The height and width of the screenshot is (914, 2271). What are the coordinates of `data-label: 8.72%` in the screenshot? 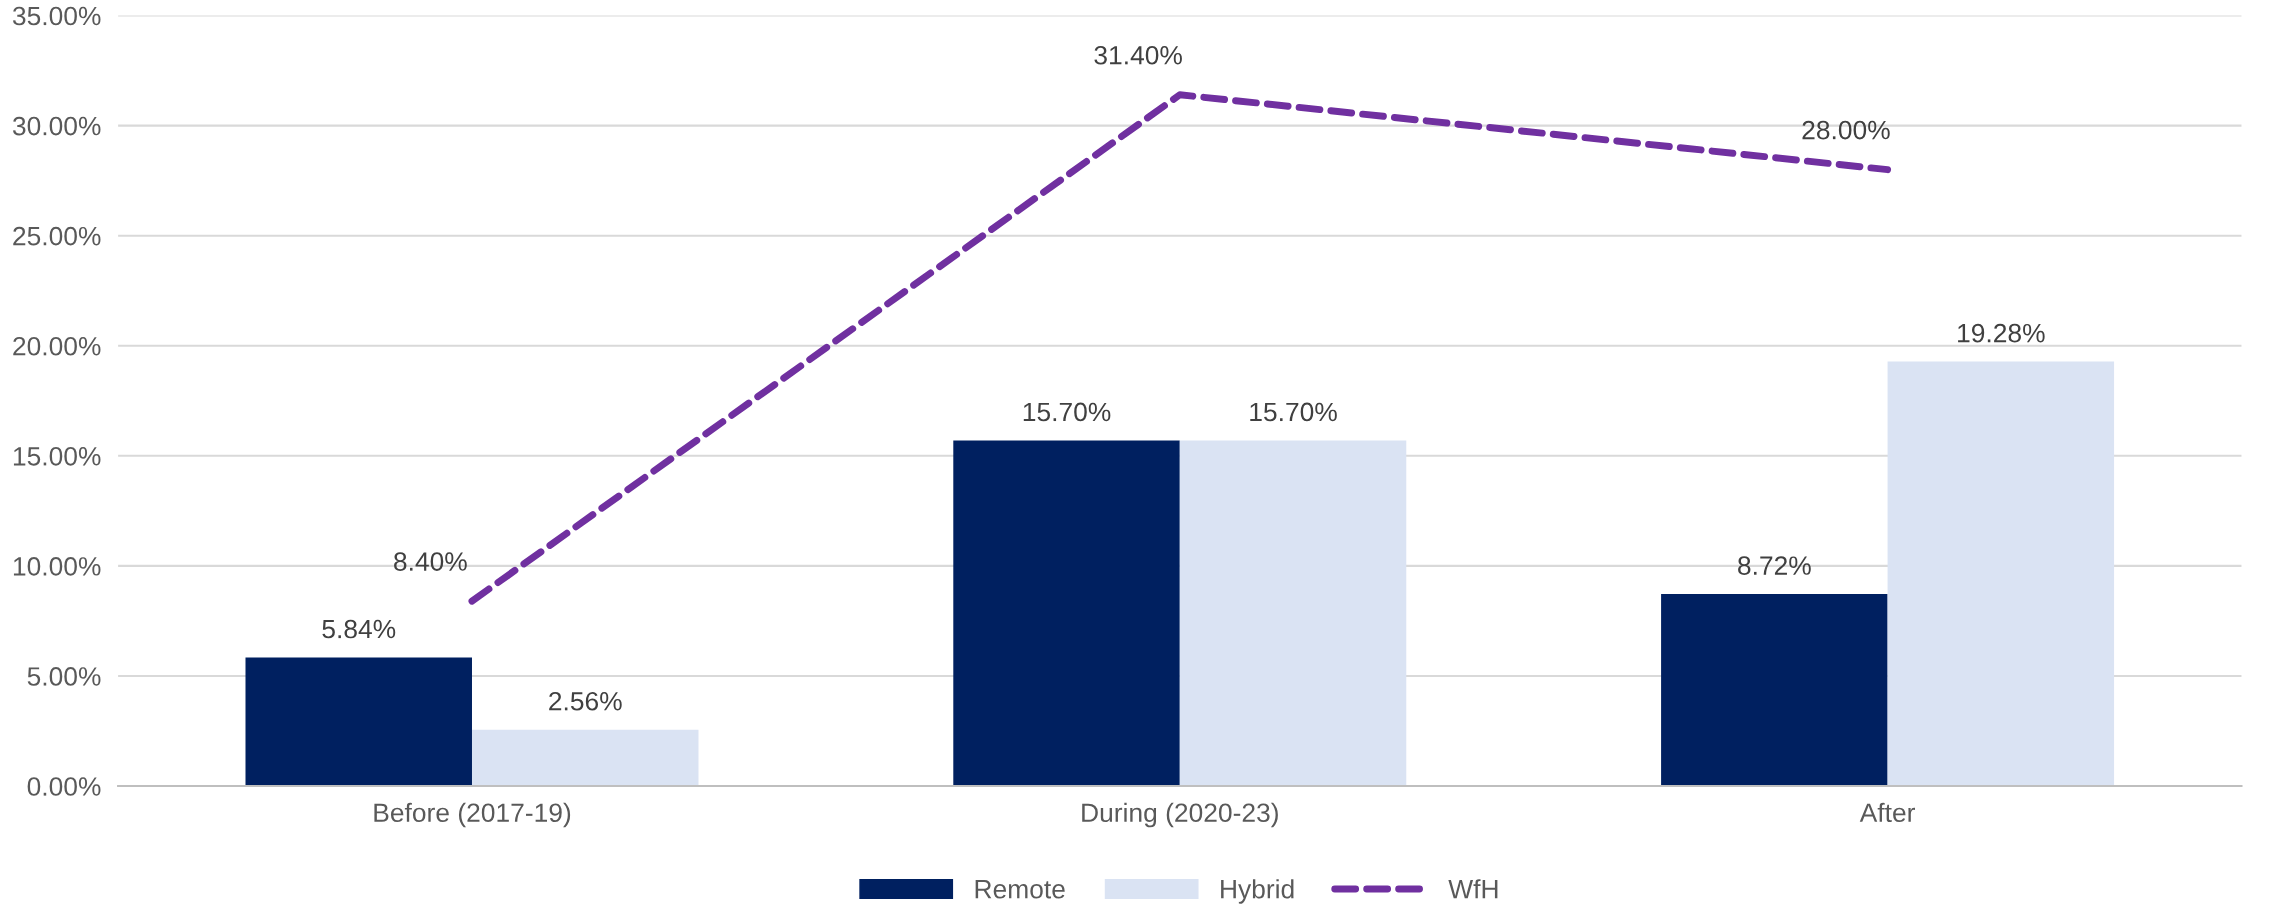 It's located at (1774, 565).